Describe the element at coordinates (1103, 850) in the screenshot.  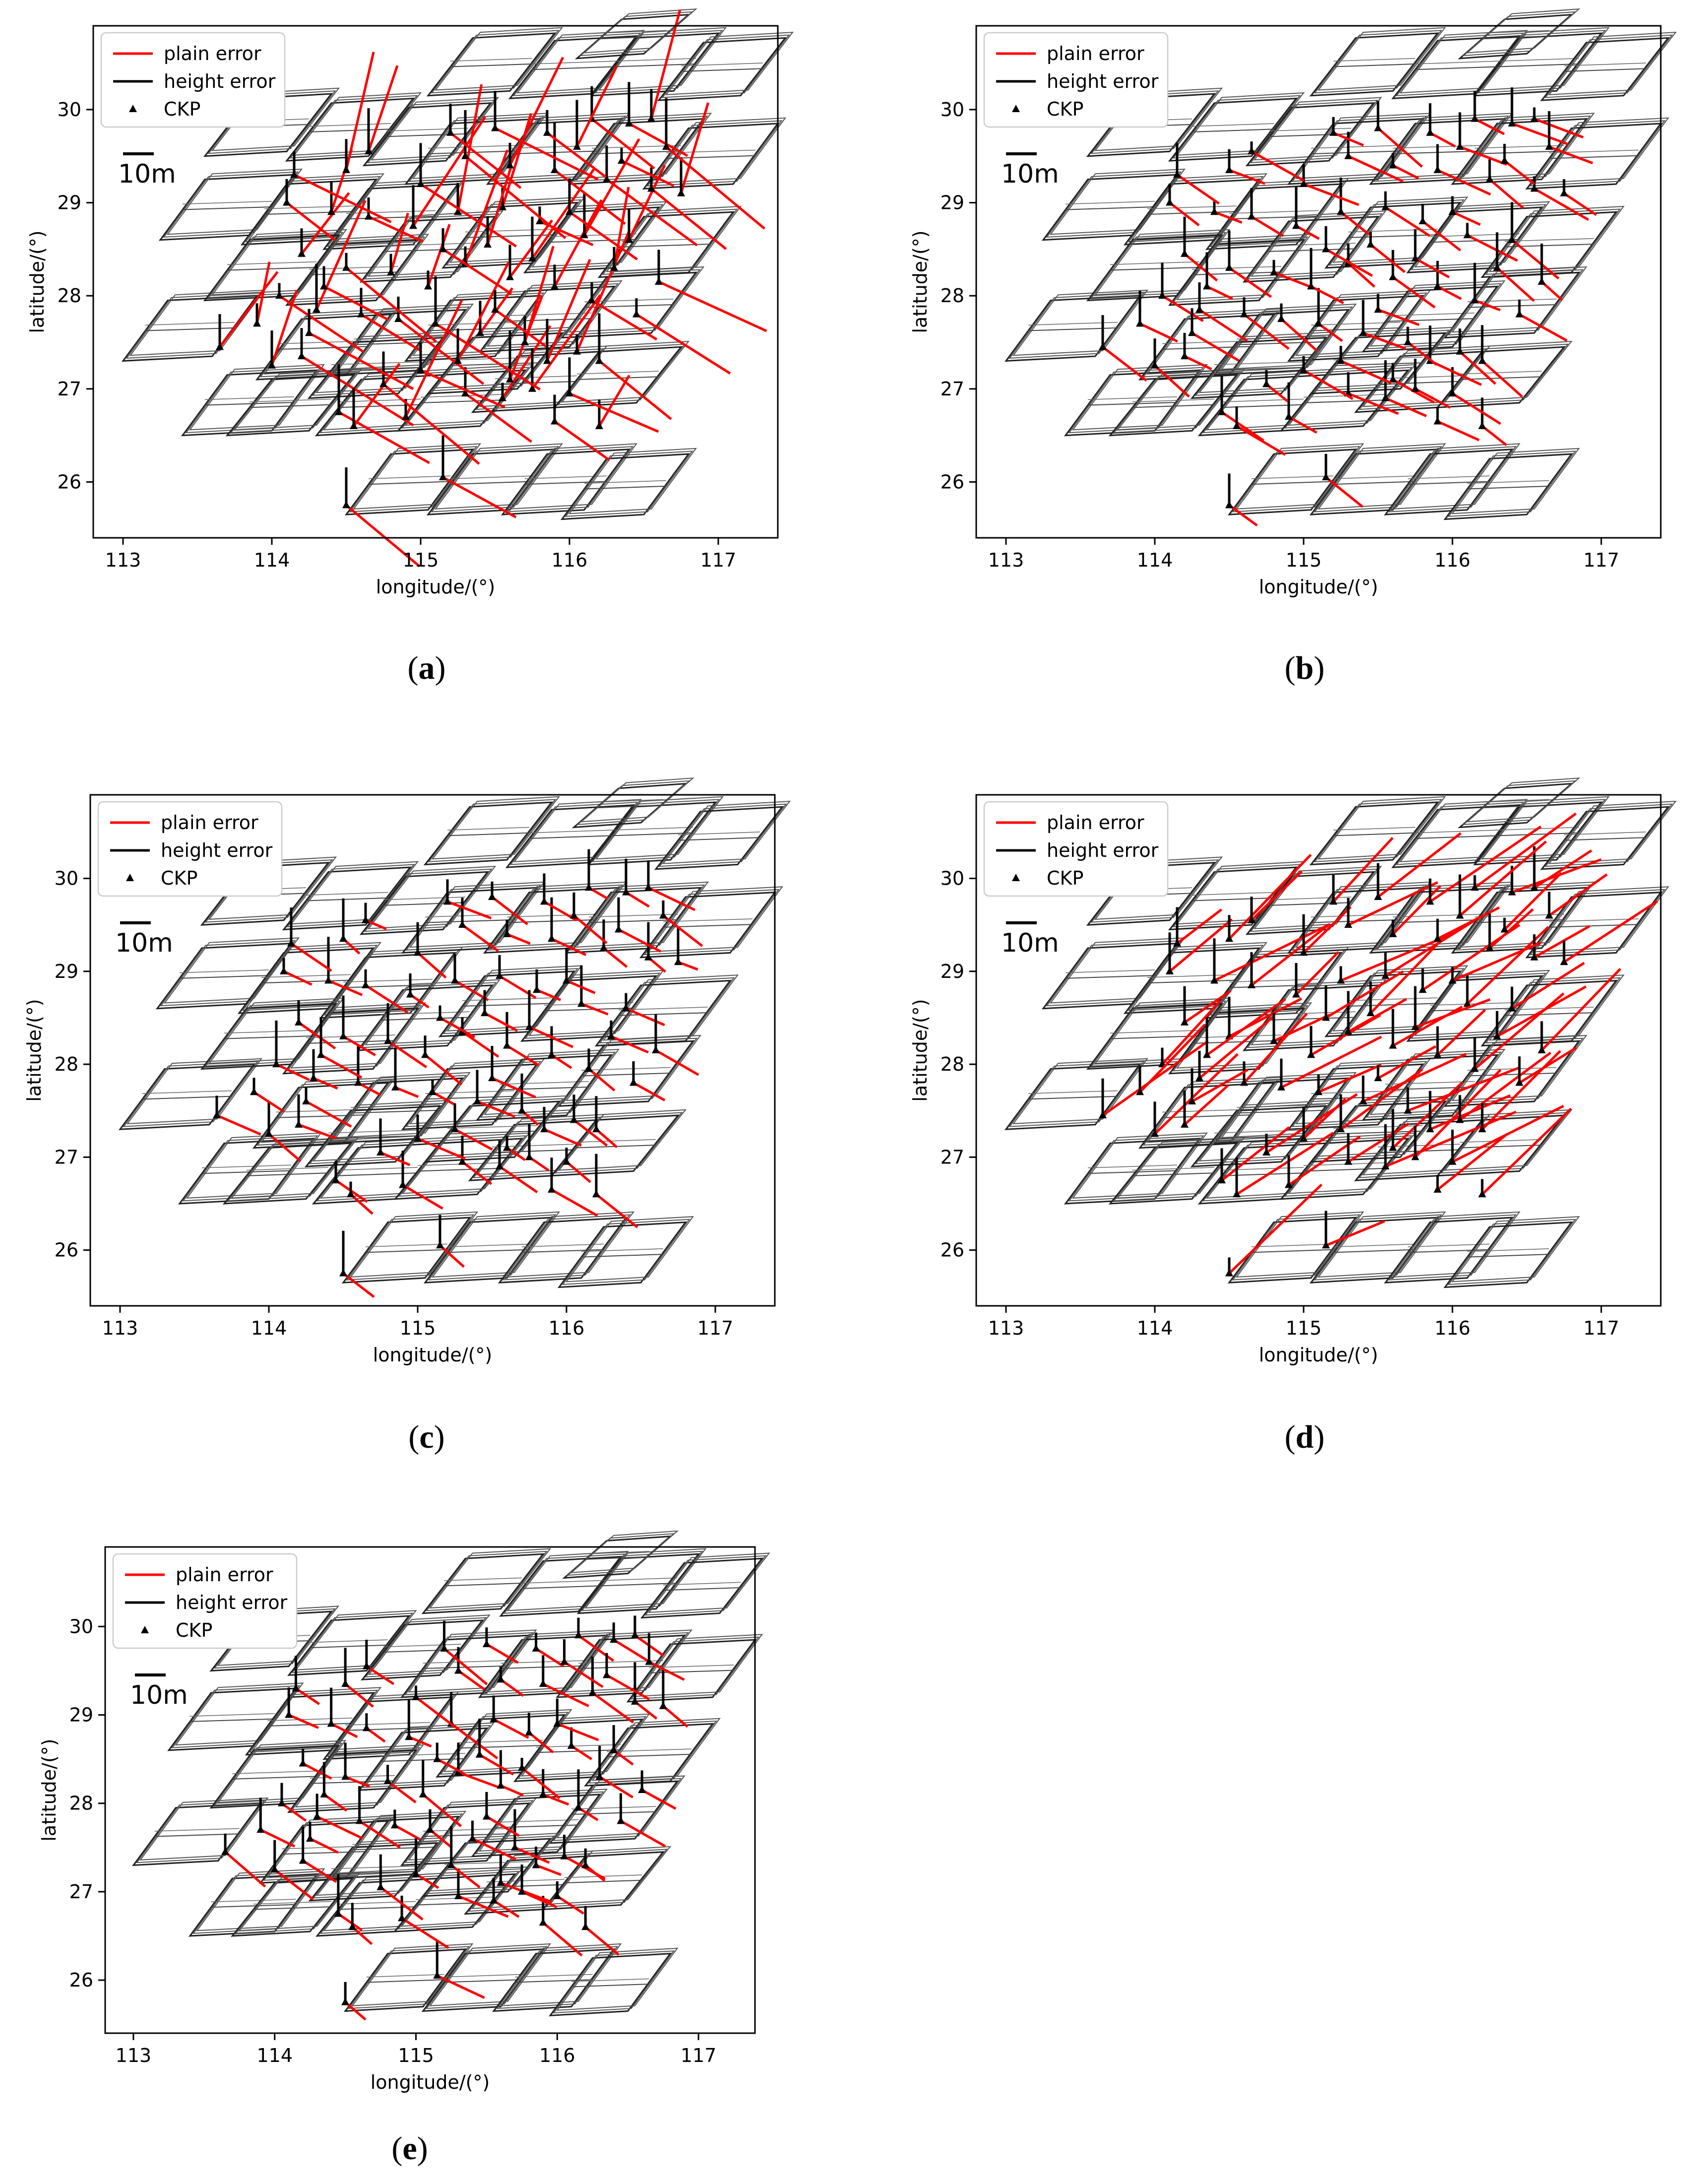
I see `legend-label-height-error: height error` at that location.